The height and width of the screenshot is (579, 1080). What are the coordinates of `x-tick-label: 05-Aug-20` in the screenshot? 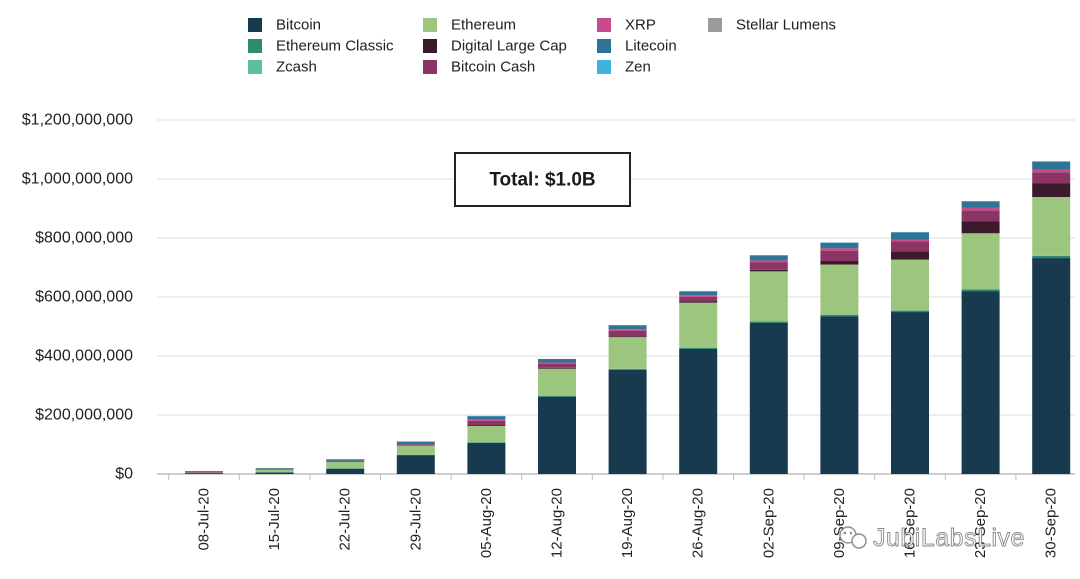 It's located at (486, 523).